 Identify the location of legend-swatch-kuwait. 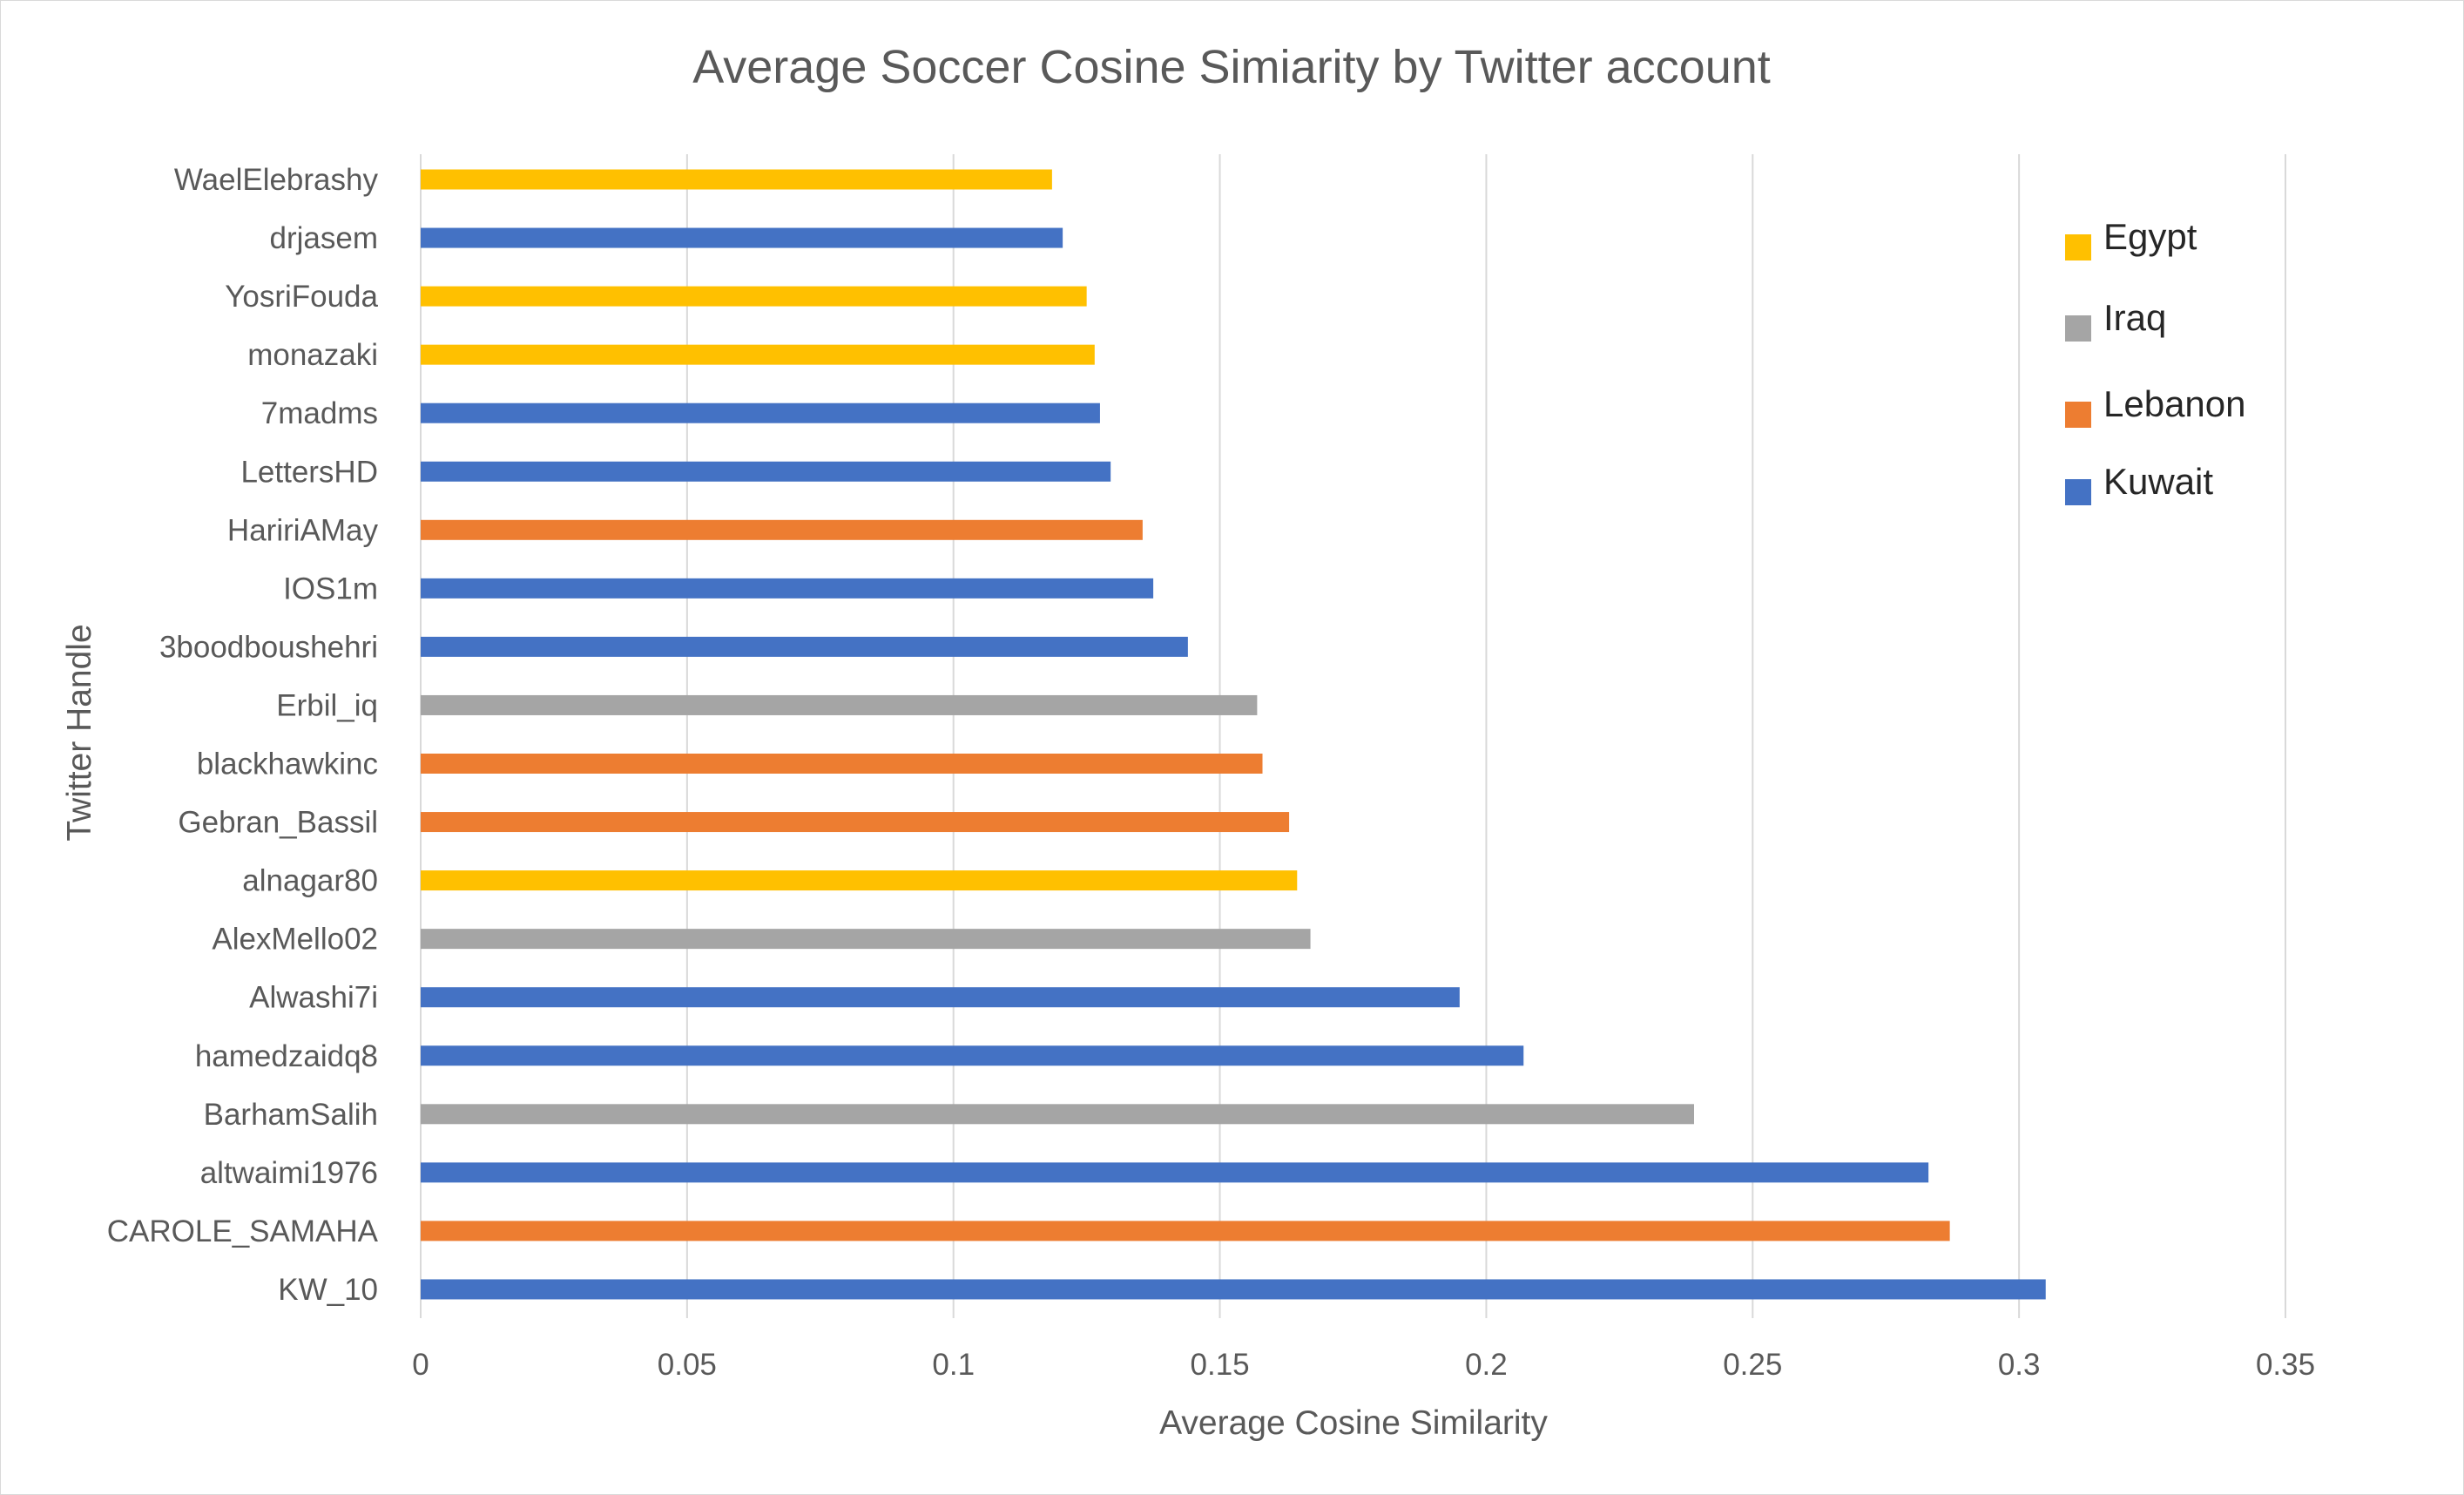
(2078, 492).